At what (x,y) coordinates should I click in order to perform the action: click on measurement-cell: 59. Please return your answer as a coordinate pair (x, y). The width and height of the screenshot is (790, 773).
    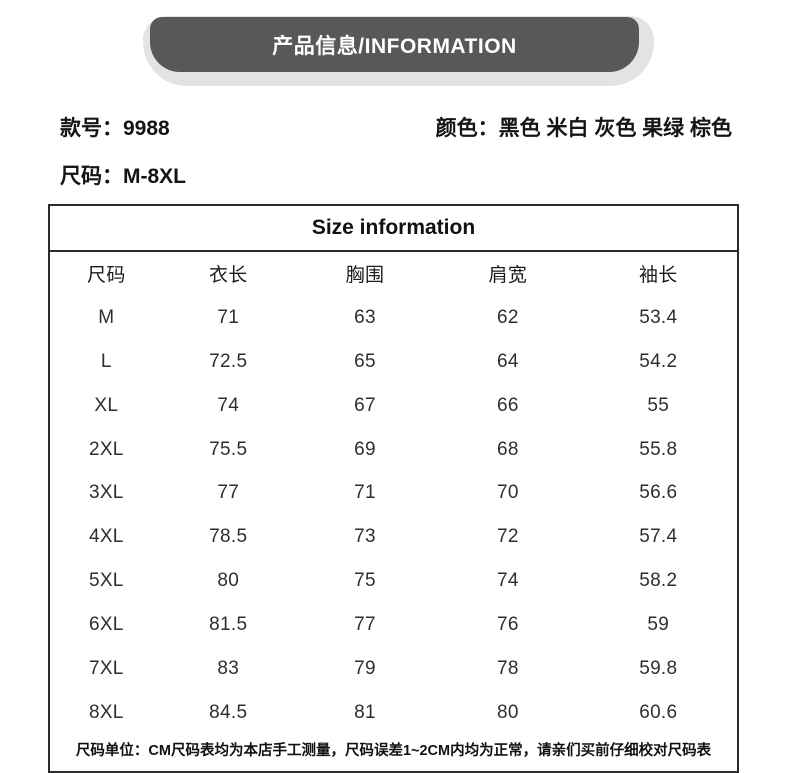
    Looking at the image, I should click on (658, 625).